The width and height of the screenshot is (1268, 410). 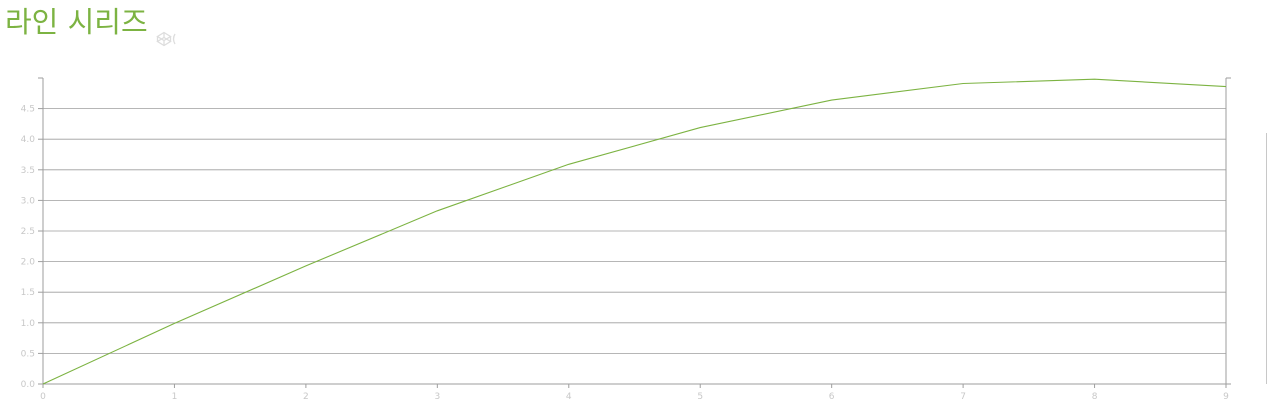 I want to click on x-tick-label: 2, so click(x=306, y=397).